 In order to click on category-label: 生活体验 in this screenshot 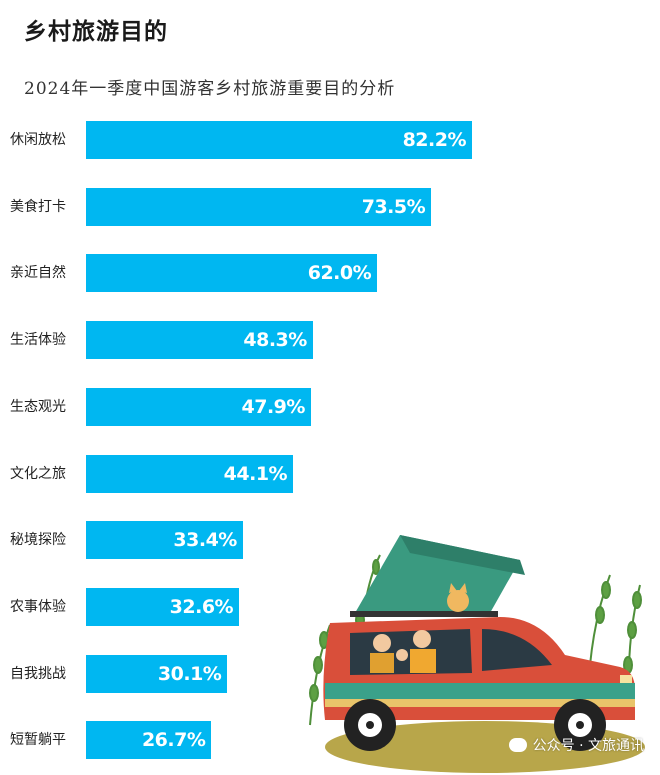, I will do `click(38, 340)`.